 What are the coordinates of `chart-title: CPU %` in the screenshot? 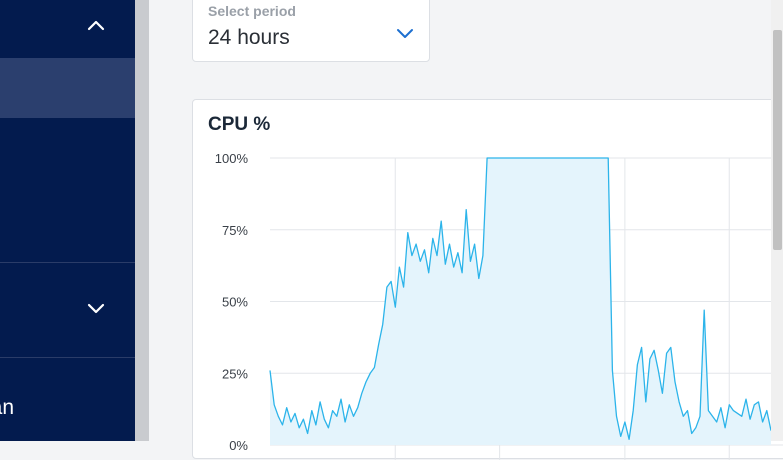 It's located at (239, 124).